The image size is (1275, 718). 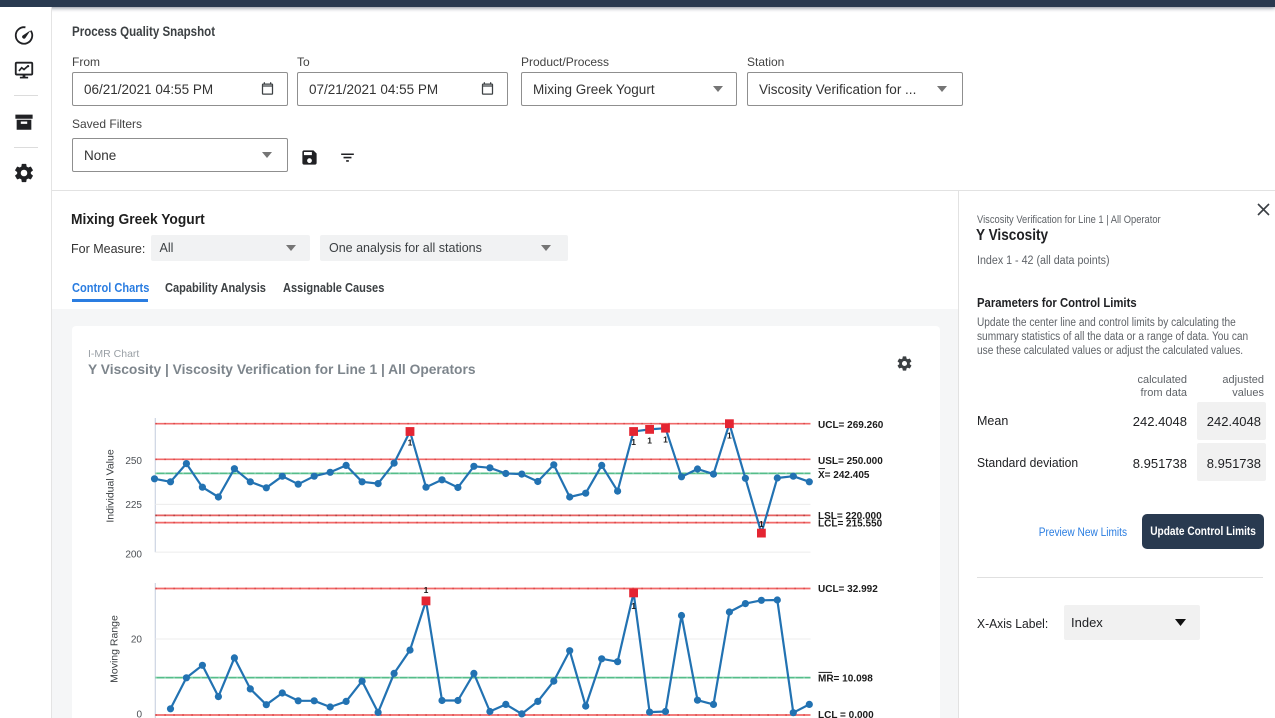 I want to click on svg-text: UCL= 32.992, so click(x=848, y=589).